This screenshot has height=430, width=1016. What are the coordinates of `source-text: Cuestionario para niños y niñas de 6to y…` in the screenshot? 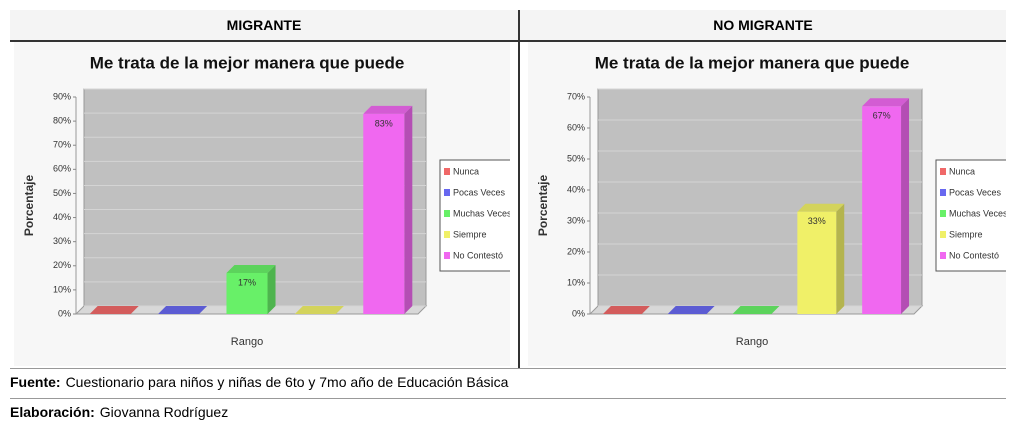 It's located at (287, 382).